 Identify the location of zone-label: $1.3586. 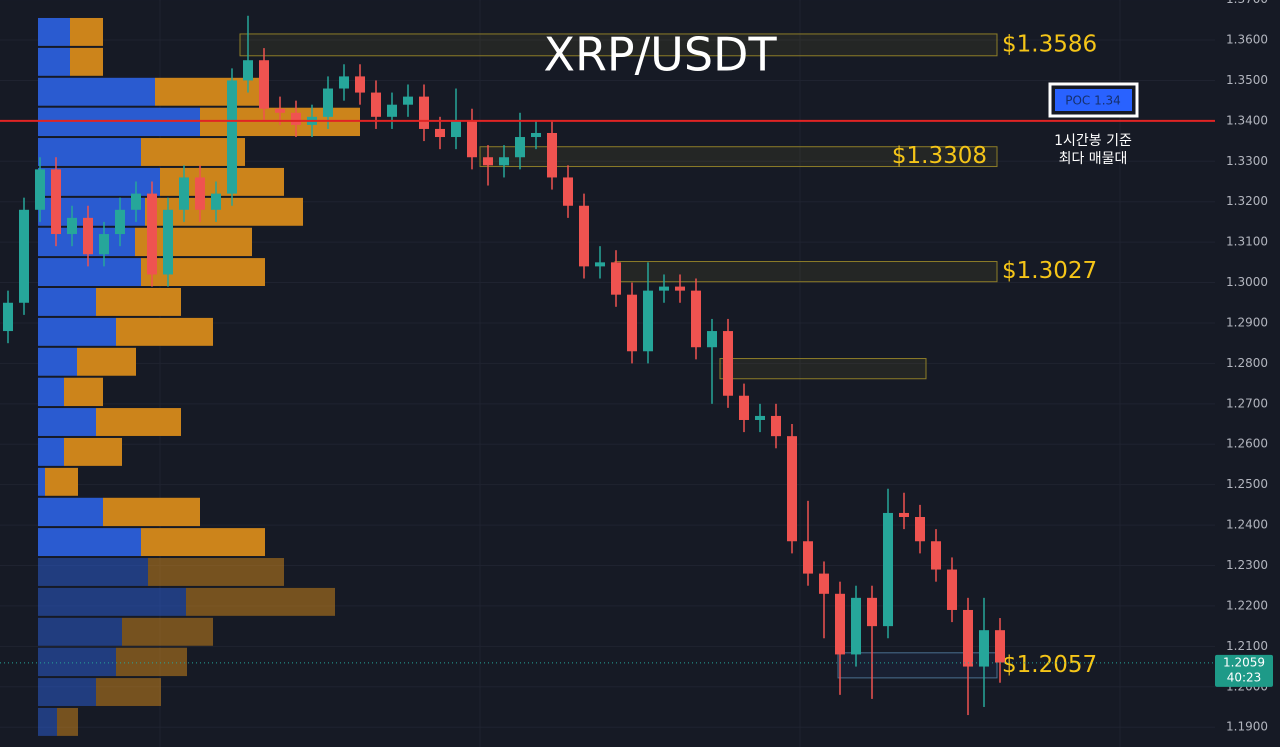
(1049, 44).